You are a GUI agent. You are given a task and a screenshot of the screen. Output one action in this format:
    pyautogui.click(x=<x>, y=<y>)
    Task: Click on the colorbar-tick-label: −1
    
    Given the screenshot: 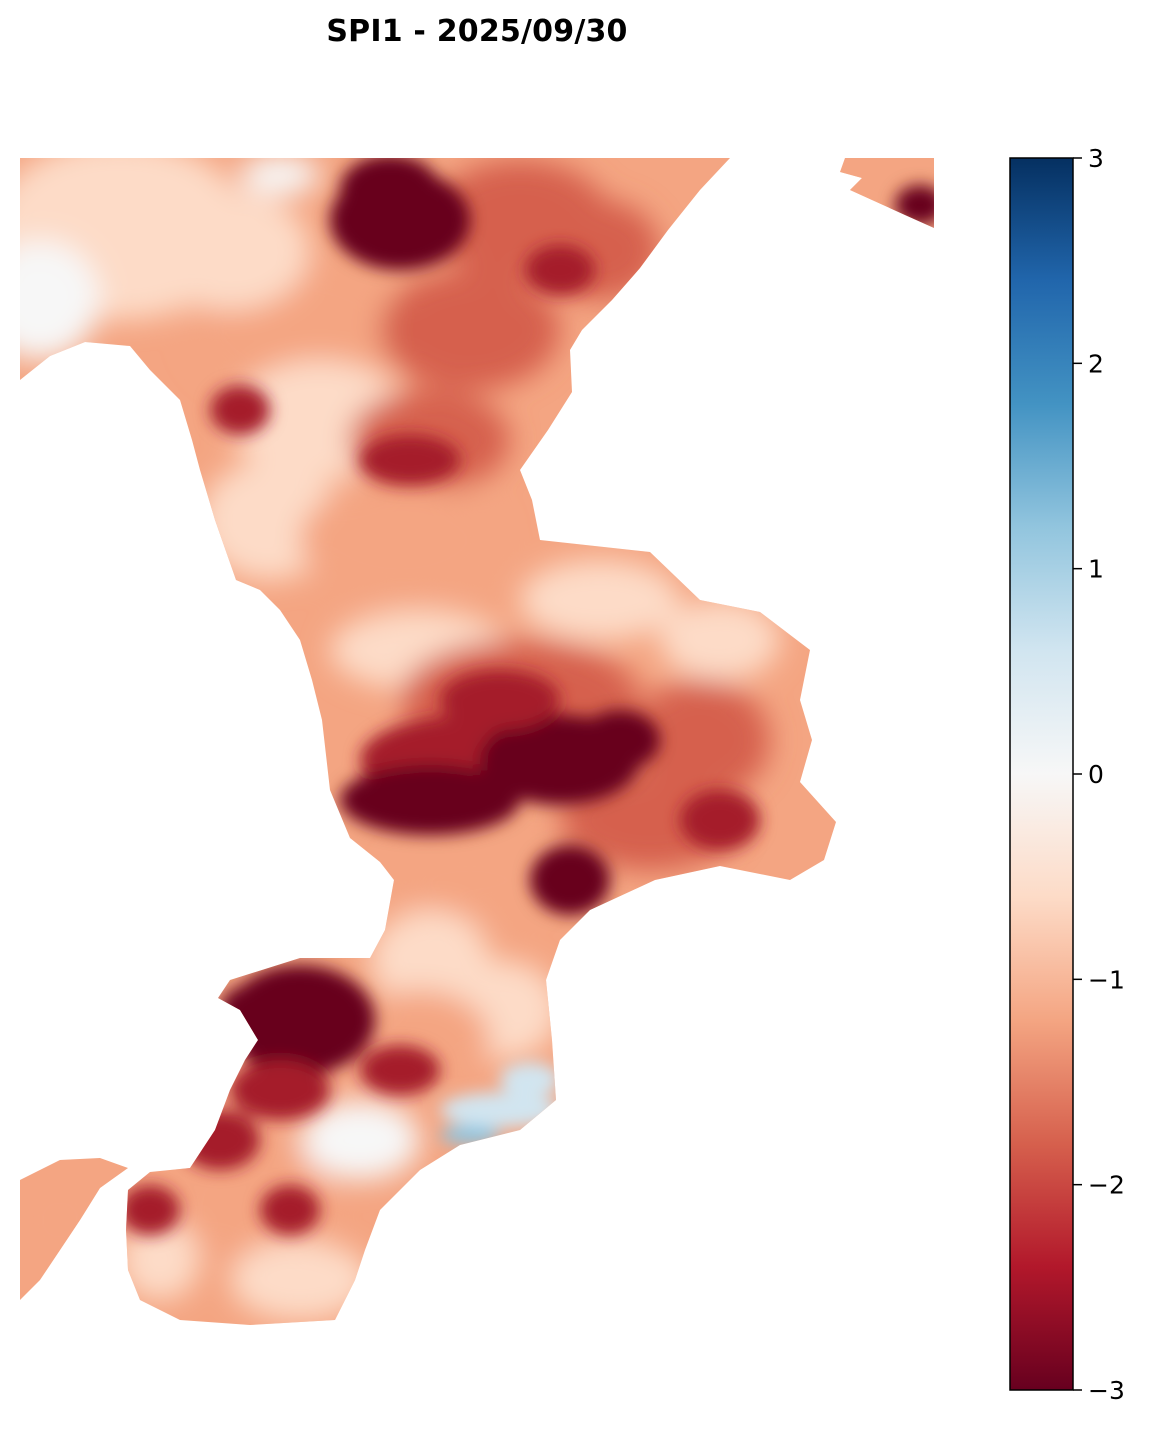 What is the action you would take?
    pyautogui.click(x=1106, y=979)
    